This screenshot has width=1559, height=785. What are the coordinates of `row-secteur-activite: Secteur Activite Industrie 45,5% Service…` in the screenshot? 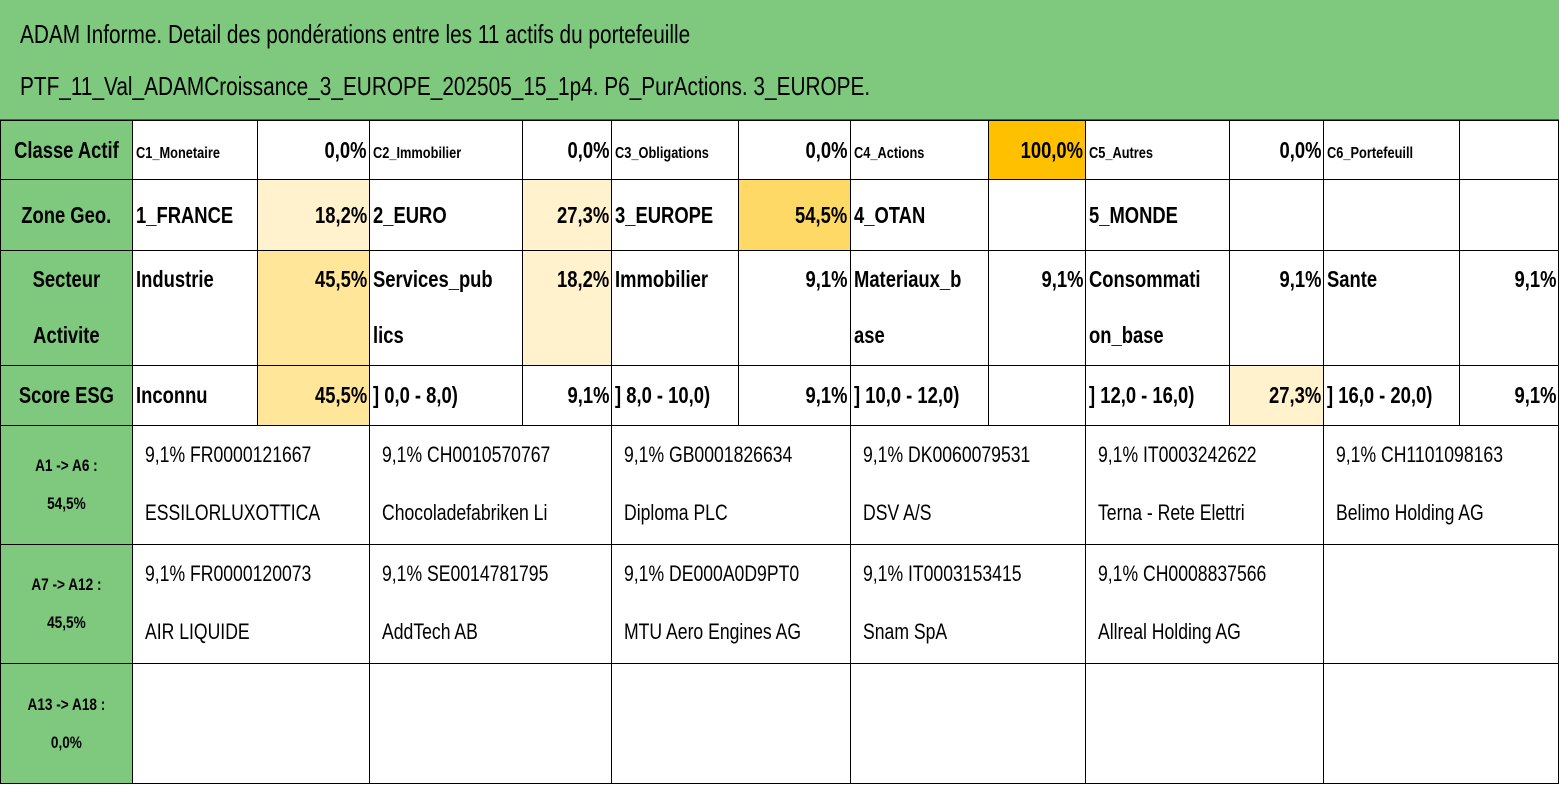 It's located at (779, 308).